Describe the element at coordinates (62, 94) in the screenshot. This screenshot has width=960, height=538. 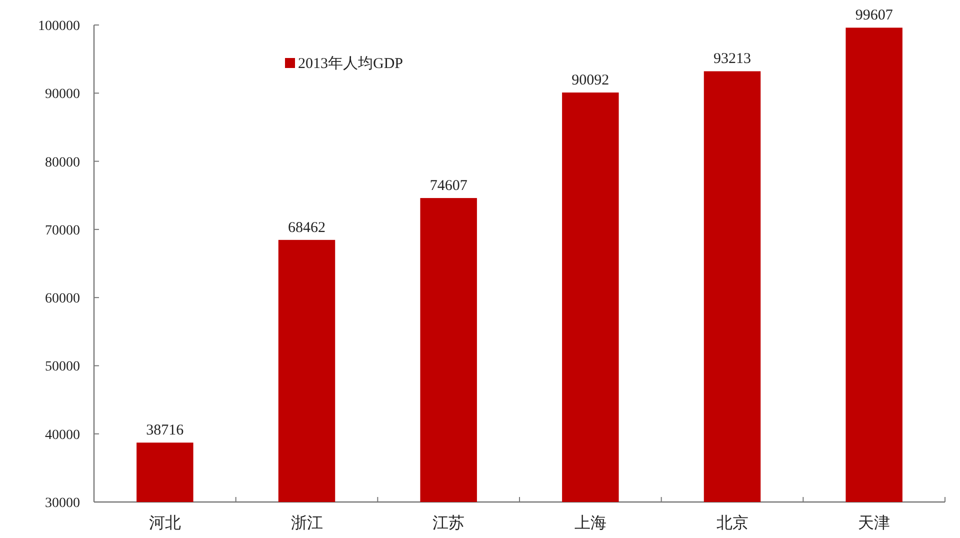
I see `y-tick-label: 90000` at that location.